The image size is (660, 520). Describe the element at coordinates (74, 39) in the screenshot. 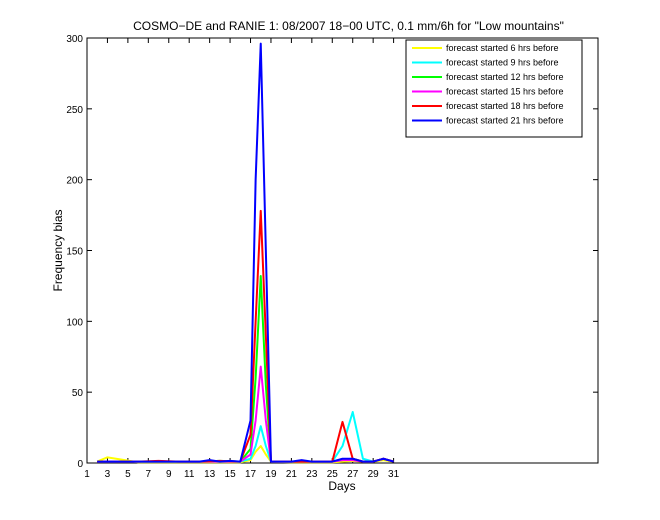

I see `y-tick-label: 300` at that location.